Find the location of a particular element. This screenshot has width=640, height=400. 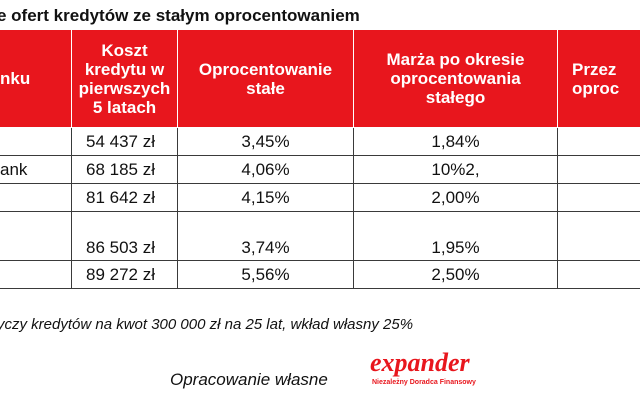

header-cost-line: kredytu w is located at coordinates (124, 69).